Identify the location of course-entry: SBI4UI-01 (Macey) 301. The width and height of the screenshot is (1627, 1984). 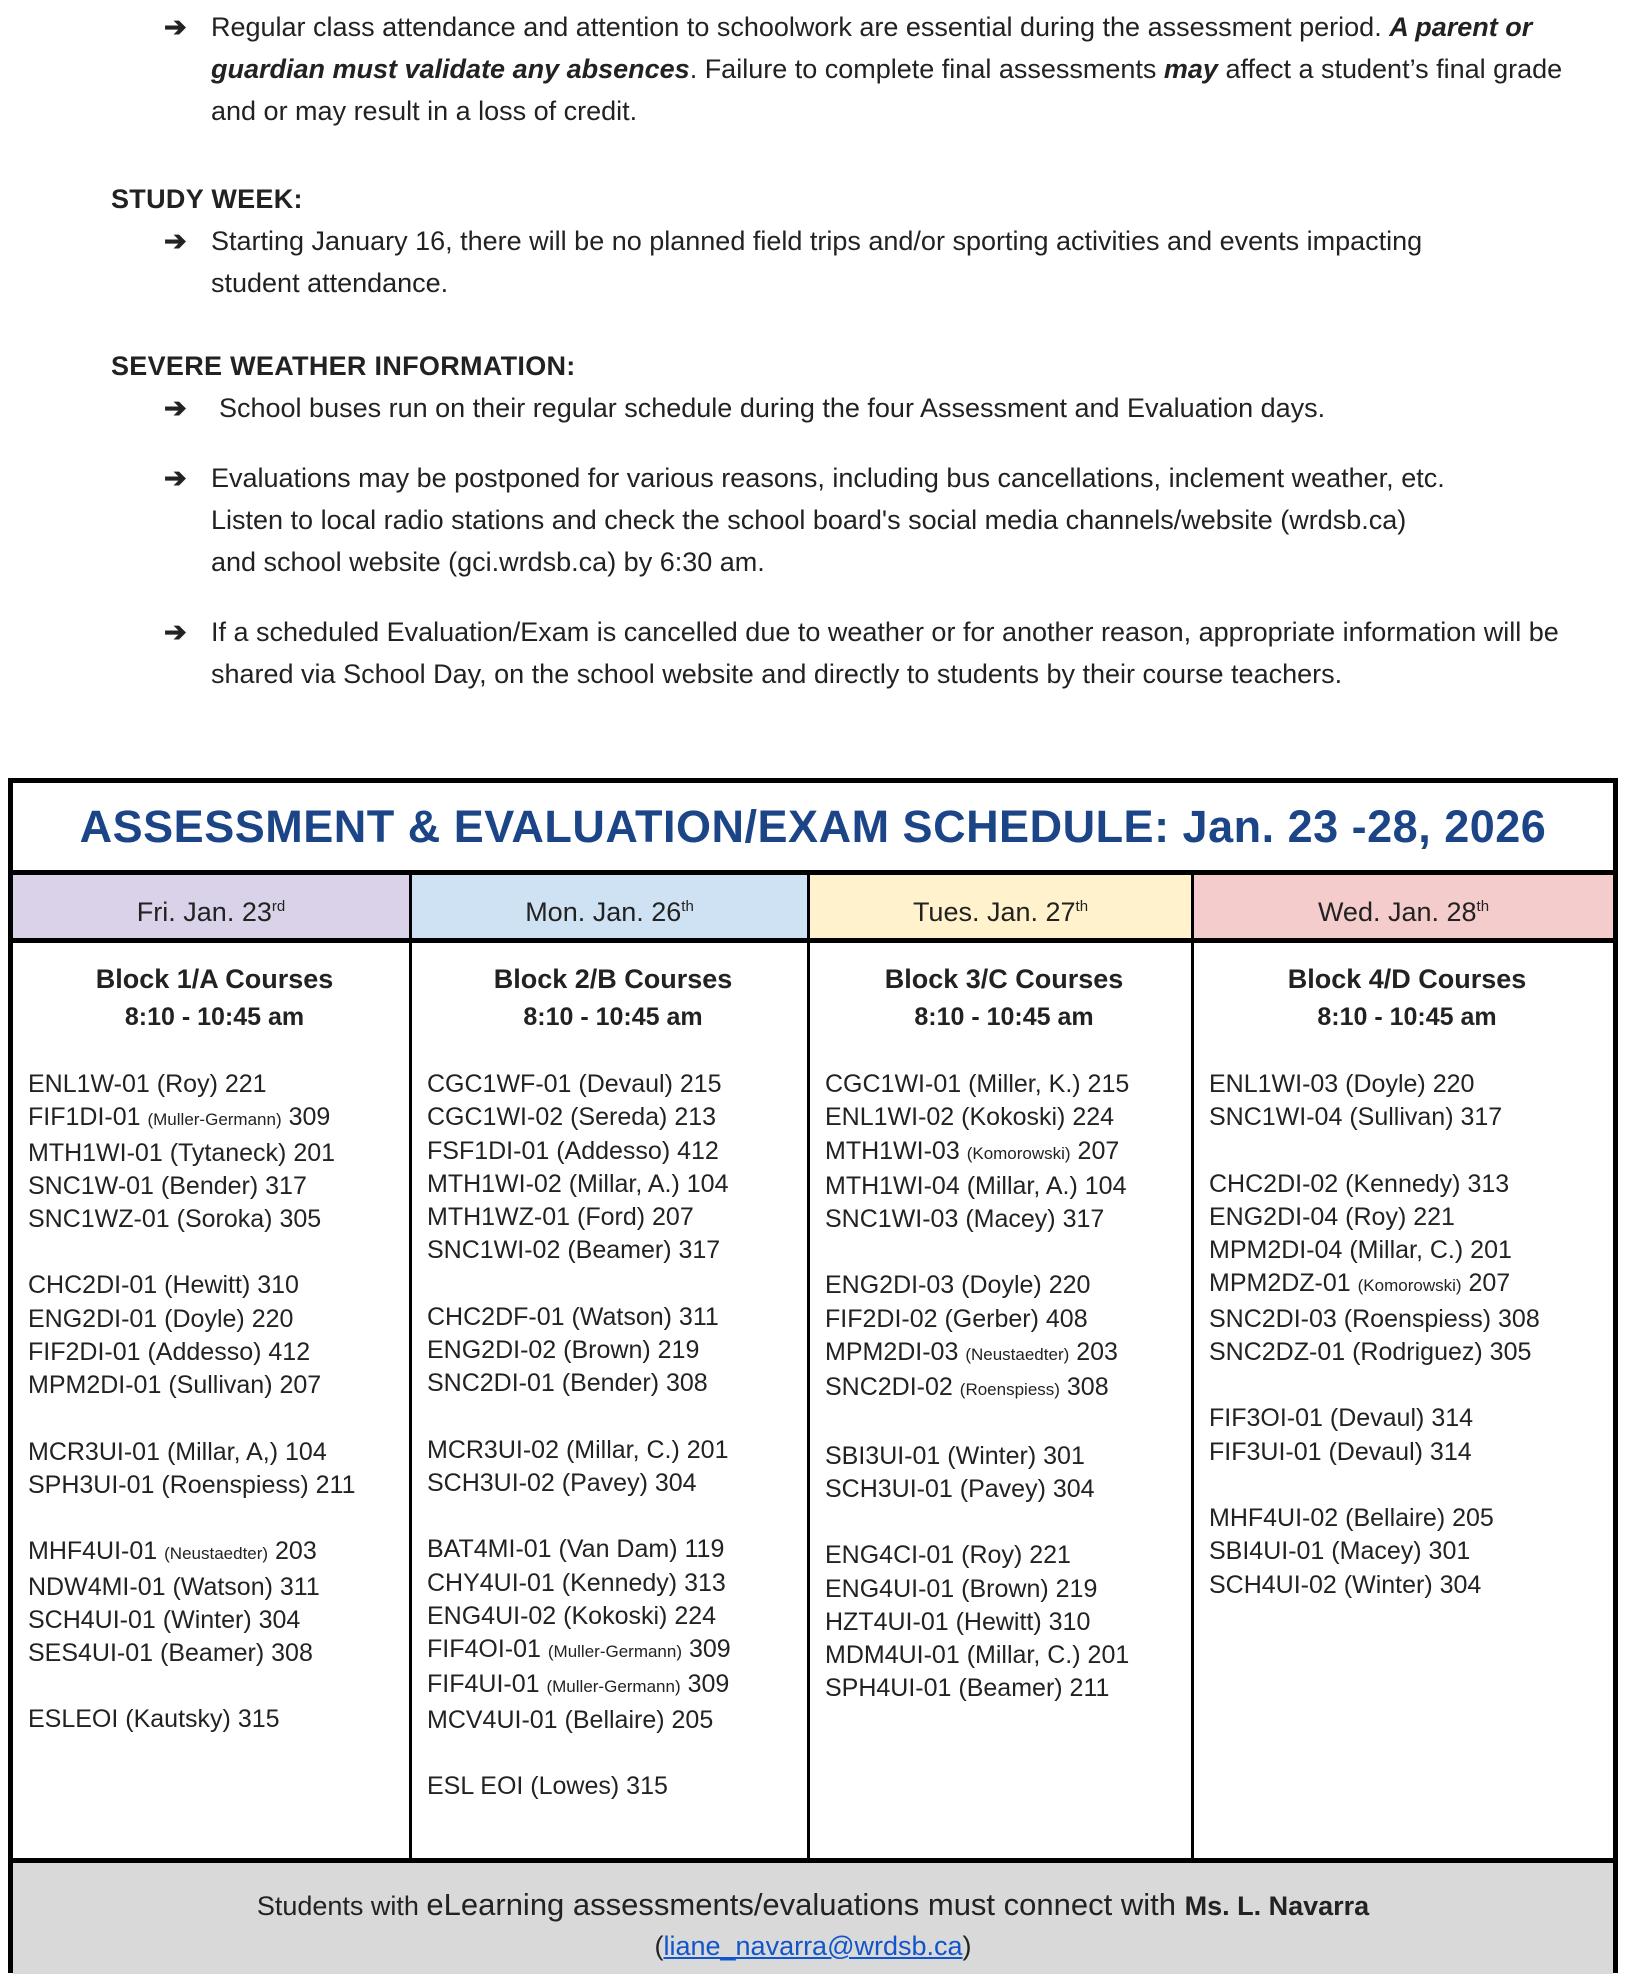
(1407, 1551).